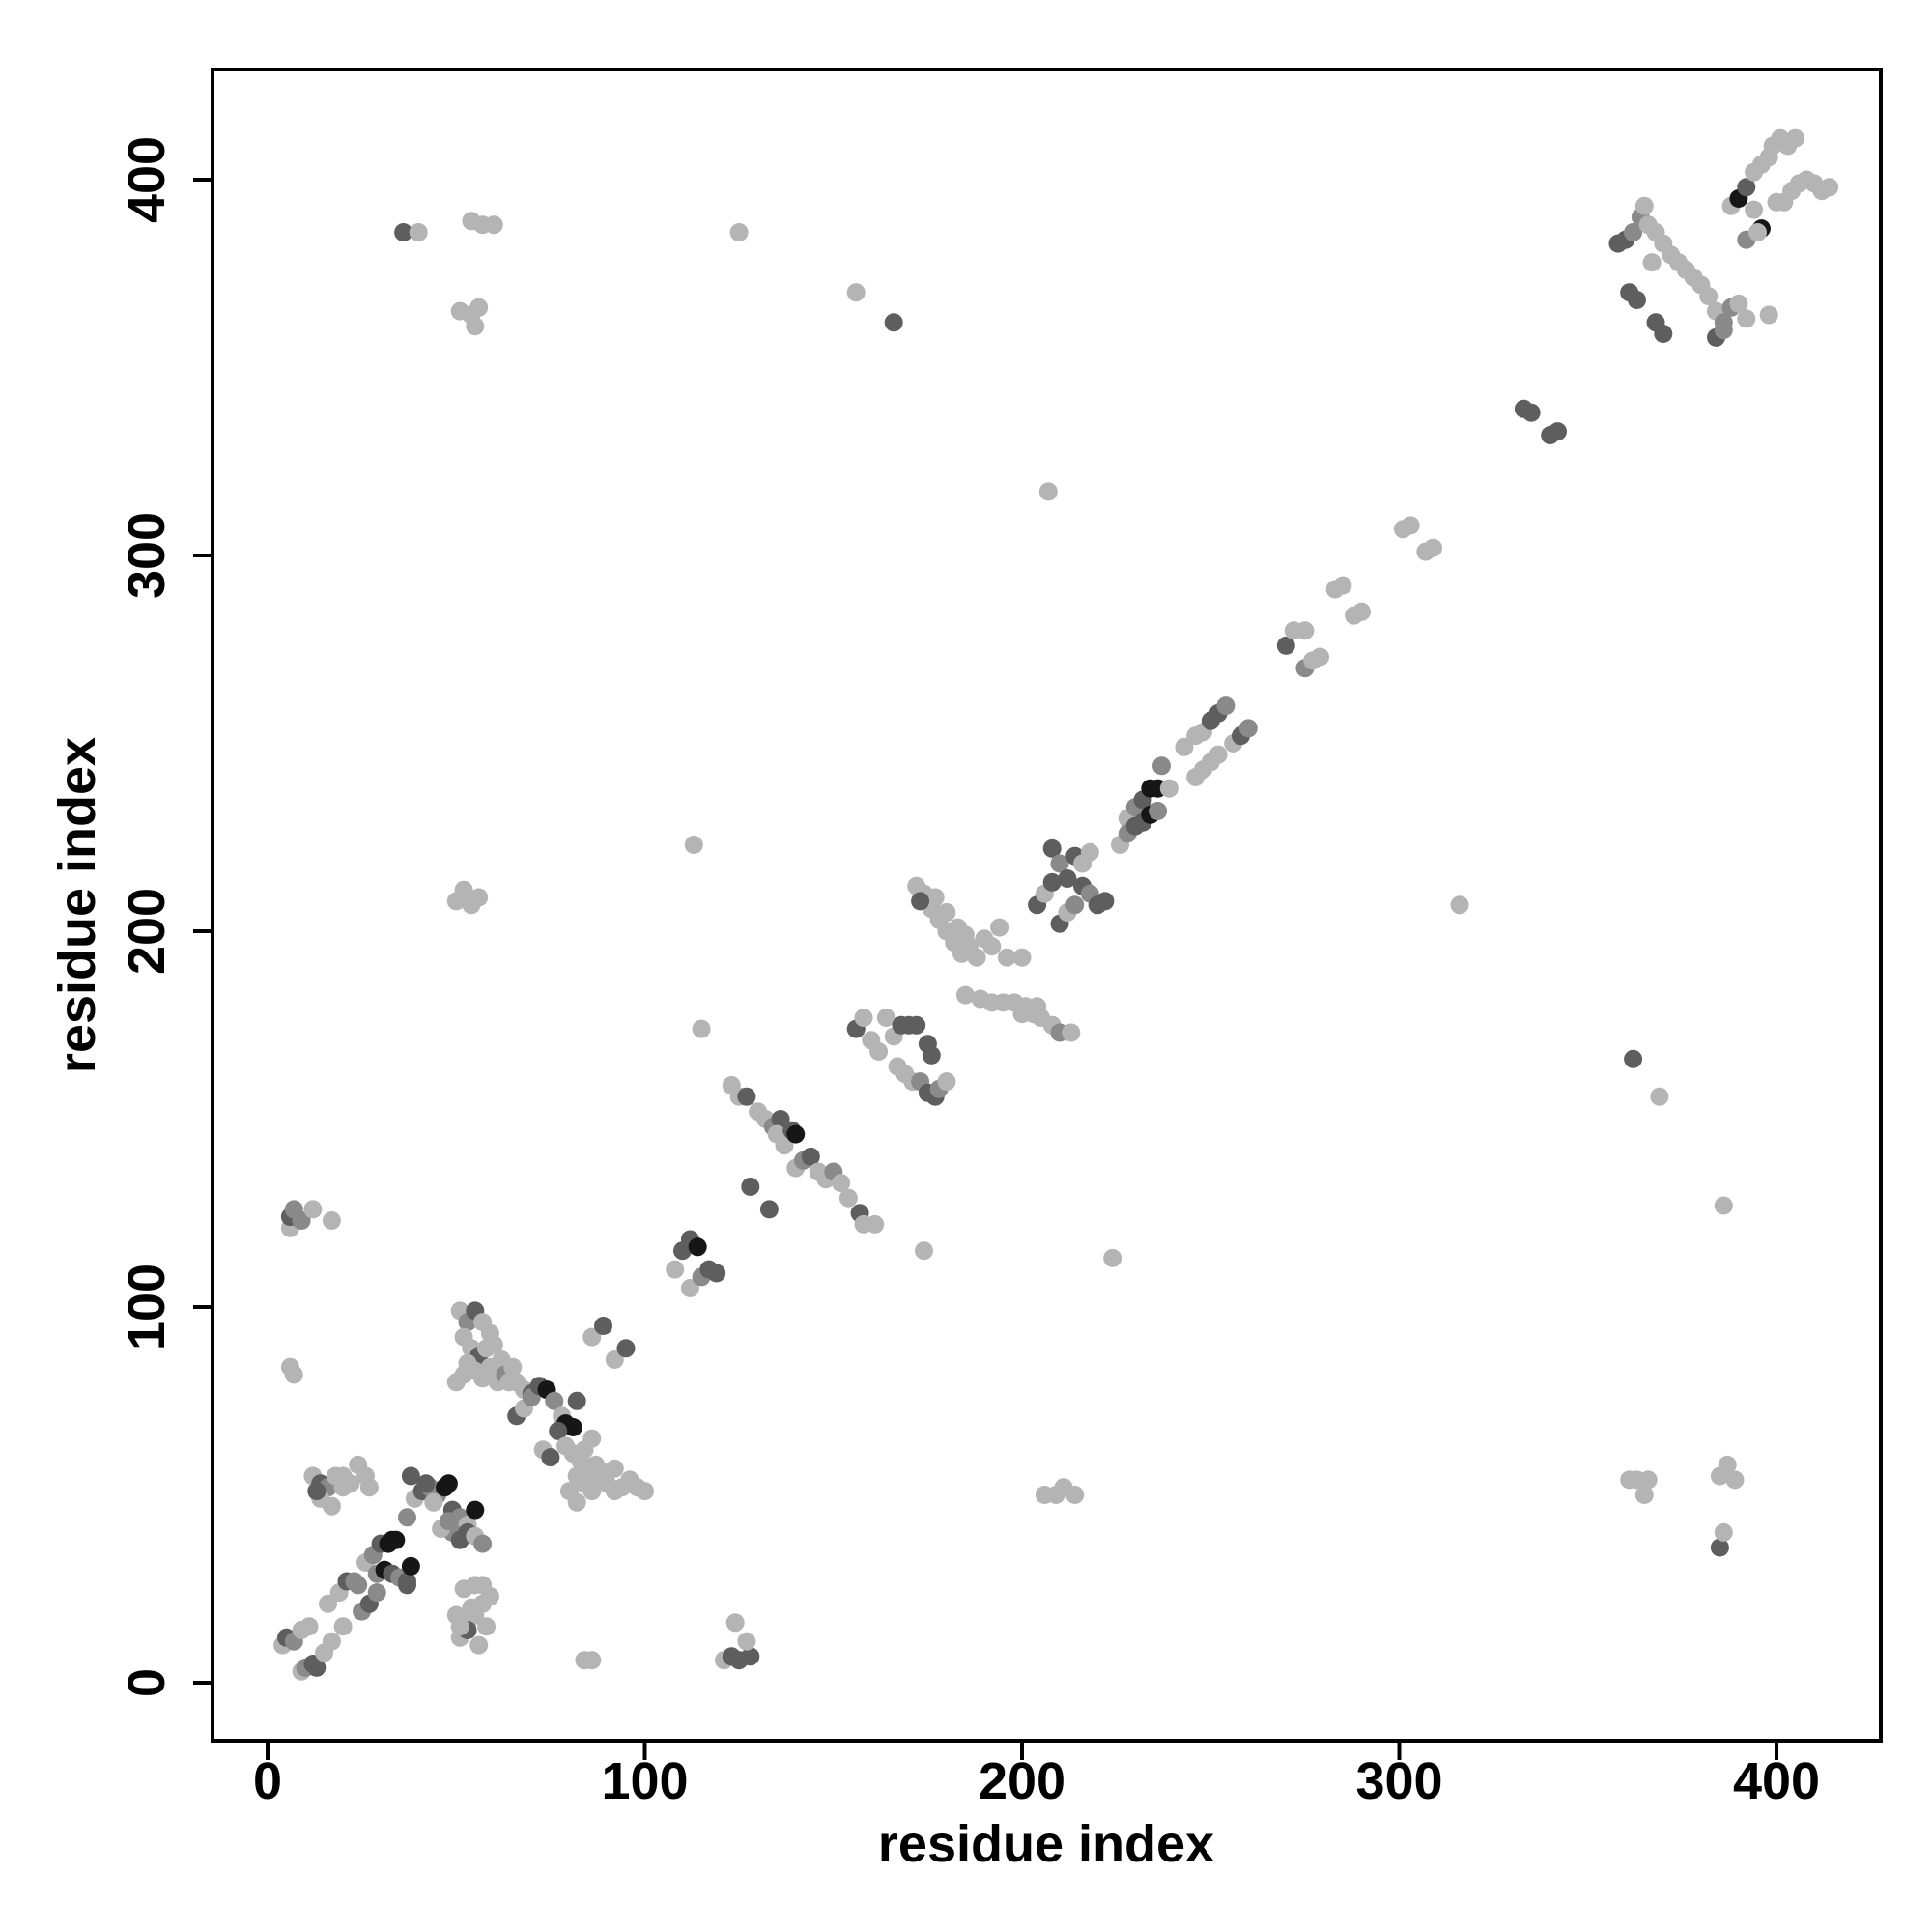  Describe the element at coordinates (1398, 1781) in the screenshot. I see `x-tick-label: 300` at that location.